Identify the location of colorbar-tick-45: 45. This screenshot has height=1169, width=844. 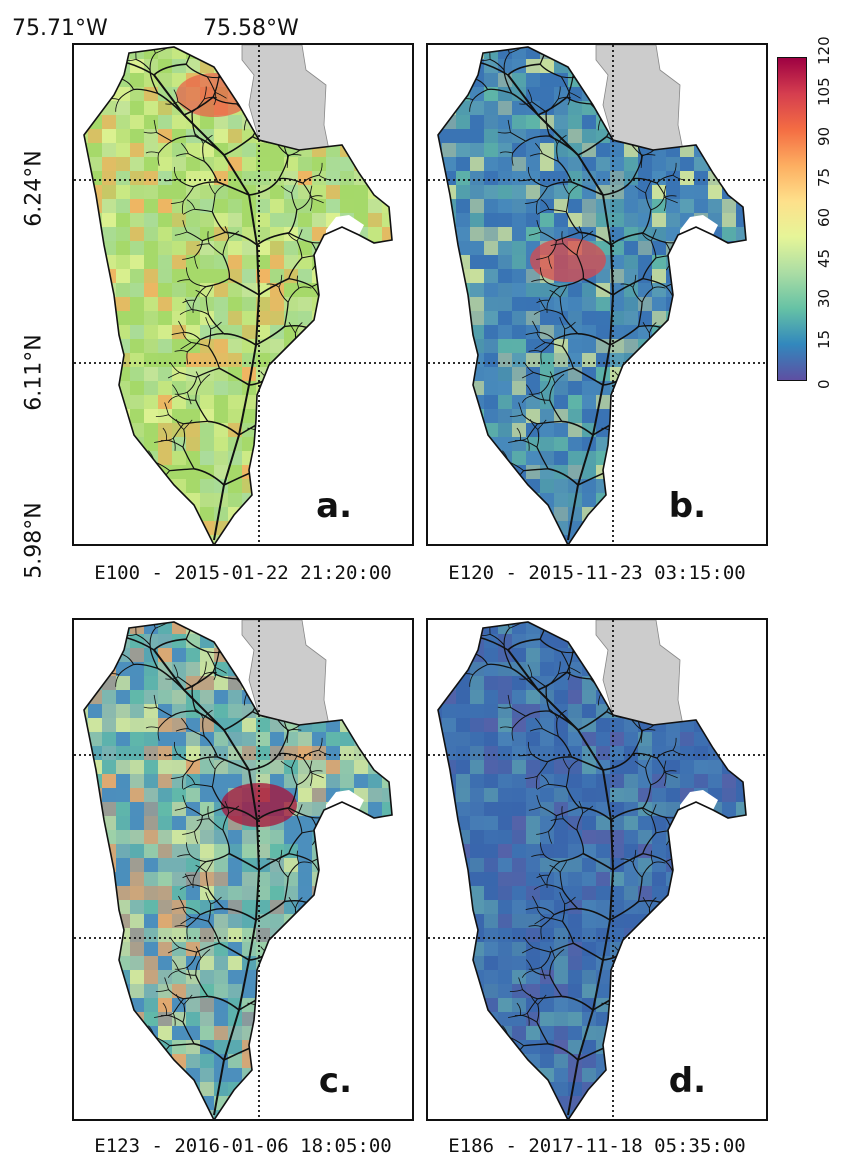
(824, 258).